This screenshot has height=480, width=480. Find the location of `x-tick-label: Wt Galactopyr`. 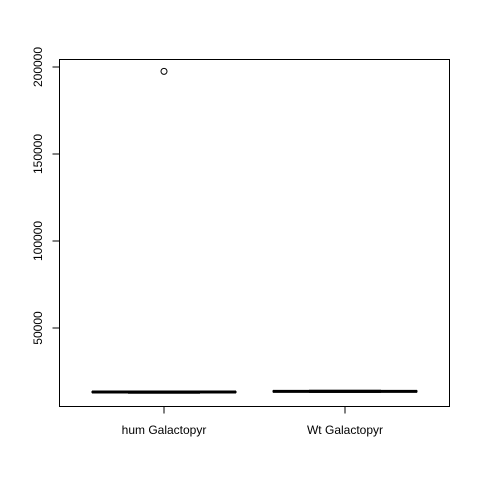

x-tick-label: Wt Galactopyr is located at coordinates (345, 430).